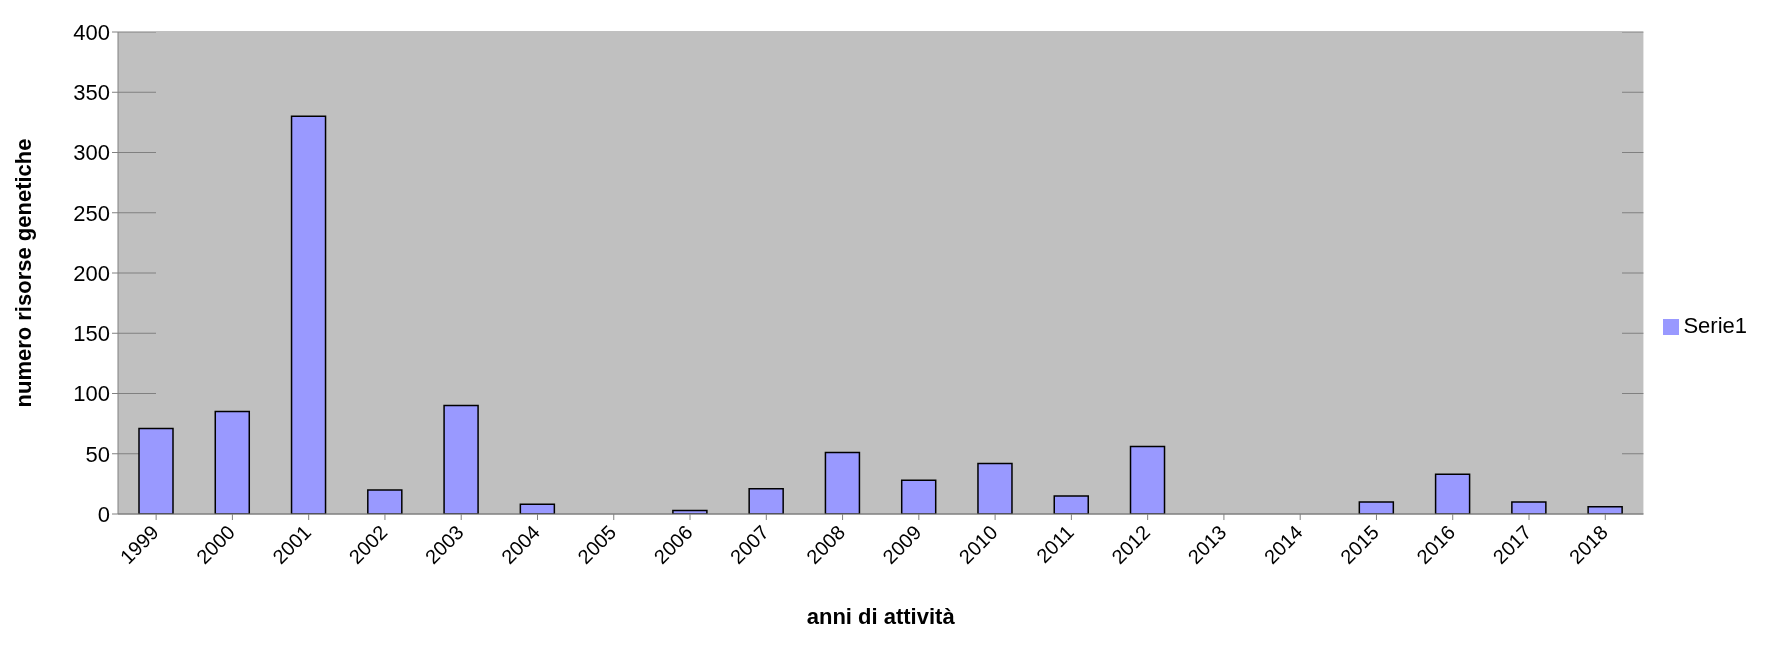  What do you see at coordinates (103, 514) in the screenshot?
I see `y-tick-label: 0` at bounding box center [103, 514].